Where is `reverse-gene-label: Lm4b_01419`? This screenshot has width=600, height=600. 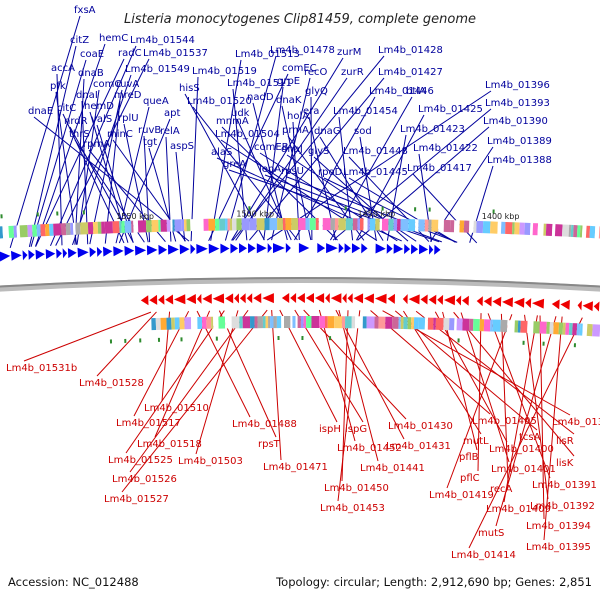
reverse-gene-label: Lm4b_01419 is located at coordinates (461, 495).